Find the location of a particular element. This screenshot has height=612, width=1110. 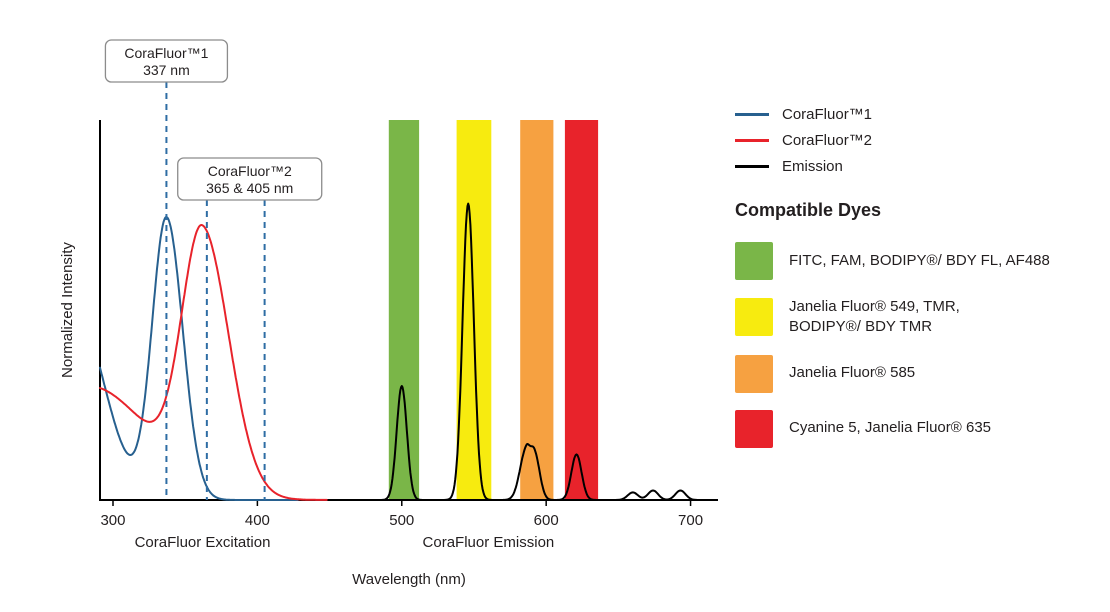

legend-item-corafluor2: CoraFluor™2 is located at coordinates (921, 140).